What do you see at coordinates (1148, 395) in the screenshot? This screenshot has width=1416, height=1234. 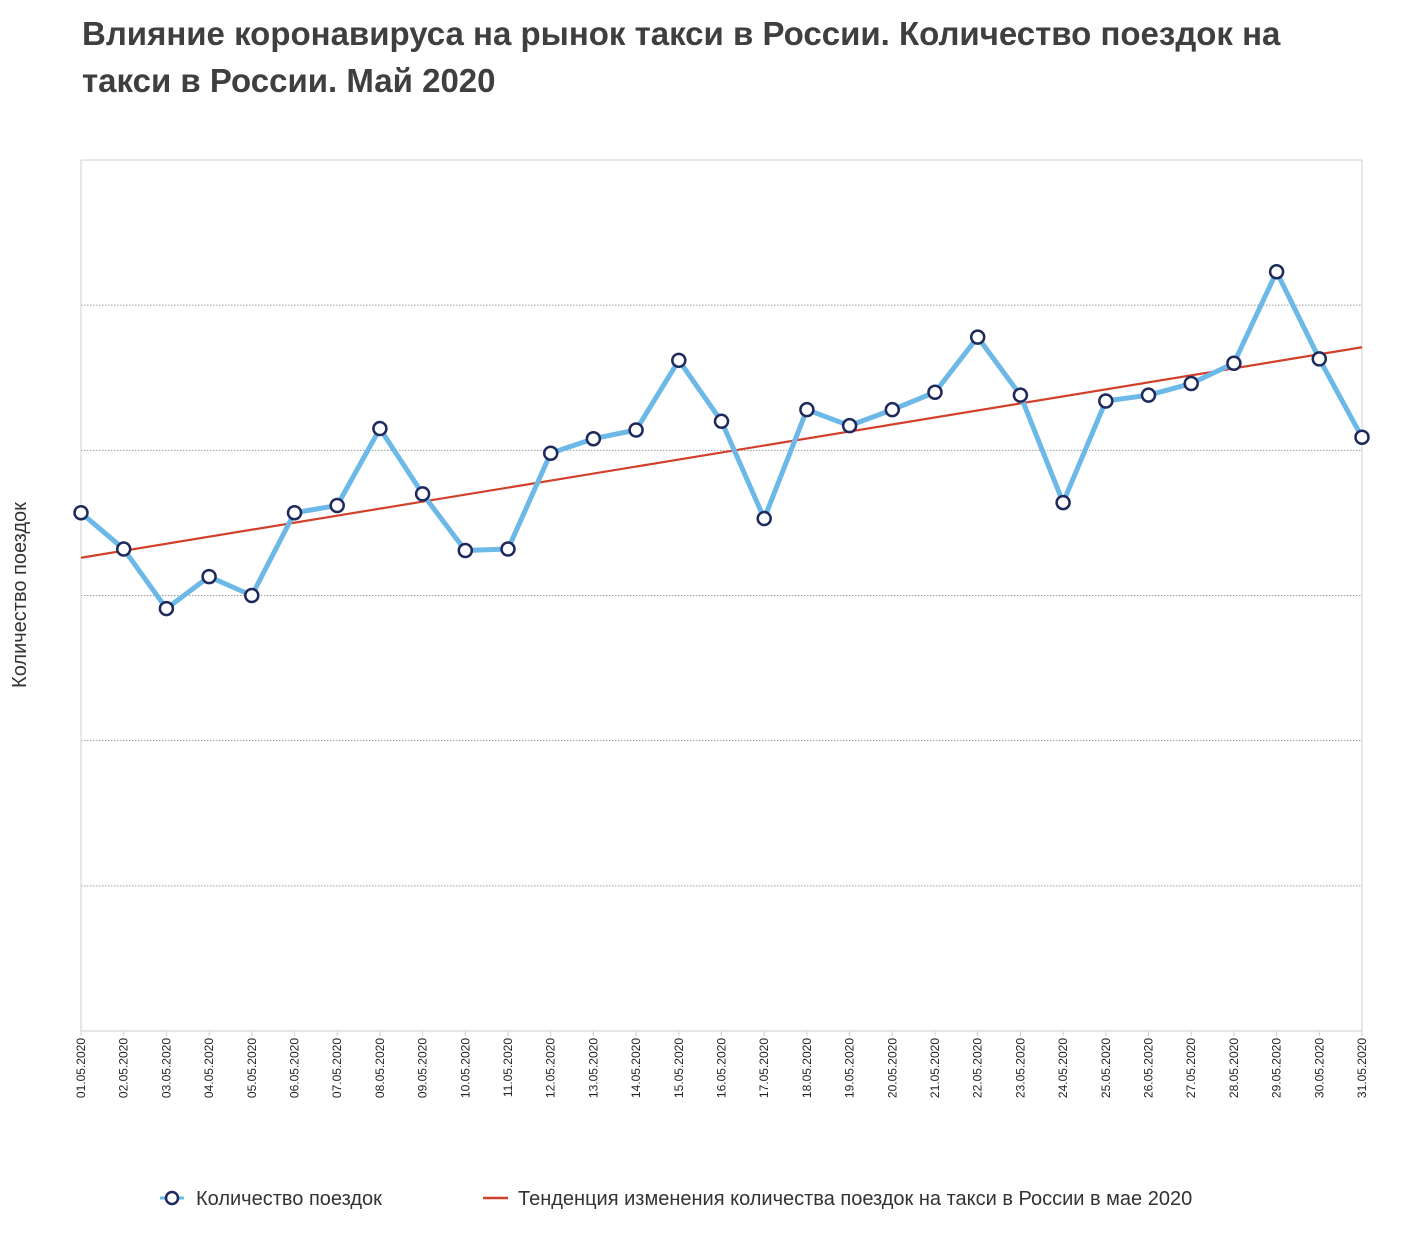 I see `data-point-26.05.2020` at bounding box center [1148, 395].